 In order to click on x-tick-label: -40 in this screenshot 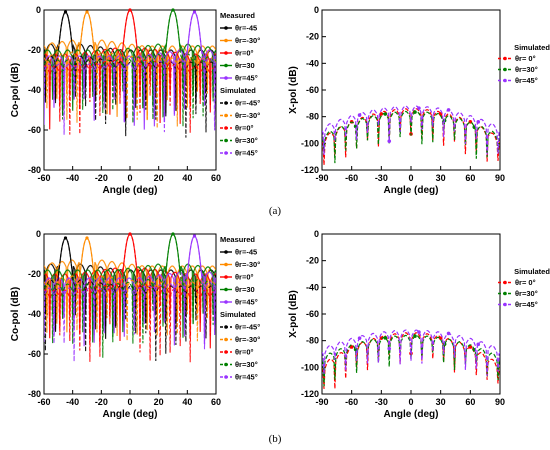, I will do `click(72, 178)`.